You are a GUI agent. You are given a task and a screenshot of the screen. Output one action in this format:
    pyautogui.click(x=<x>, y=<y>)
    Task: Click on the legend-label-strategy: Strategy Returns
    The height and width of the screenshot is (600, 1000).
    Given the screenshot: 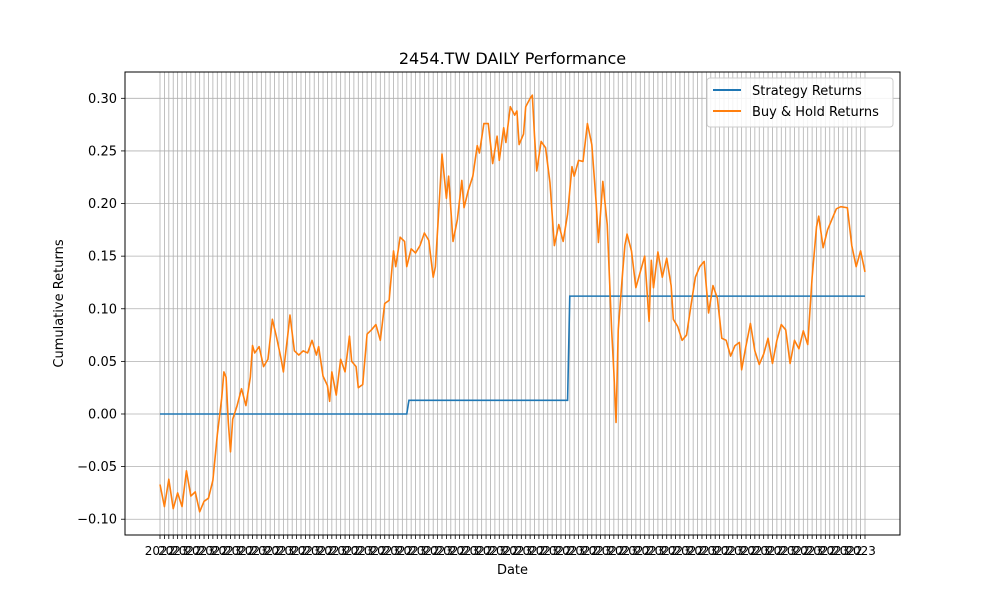 What is the action you would take?
    pyautogui.click(x=807, y=91)
    